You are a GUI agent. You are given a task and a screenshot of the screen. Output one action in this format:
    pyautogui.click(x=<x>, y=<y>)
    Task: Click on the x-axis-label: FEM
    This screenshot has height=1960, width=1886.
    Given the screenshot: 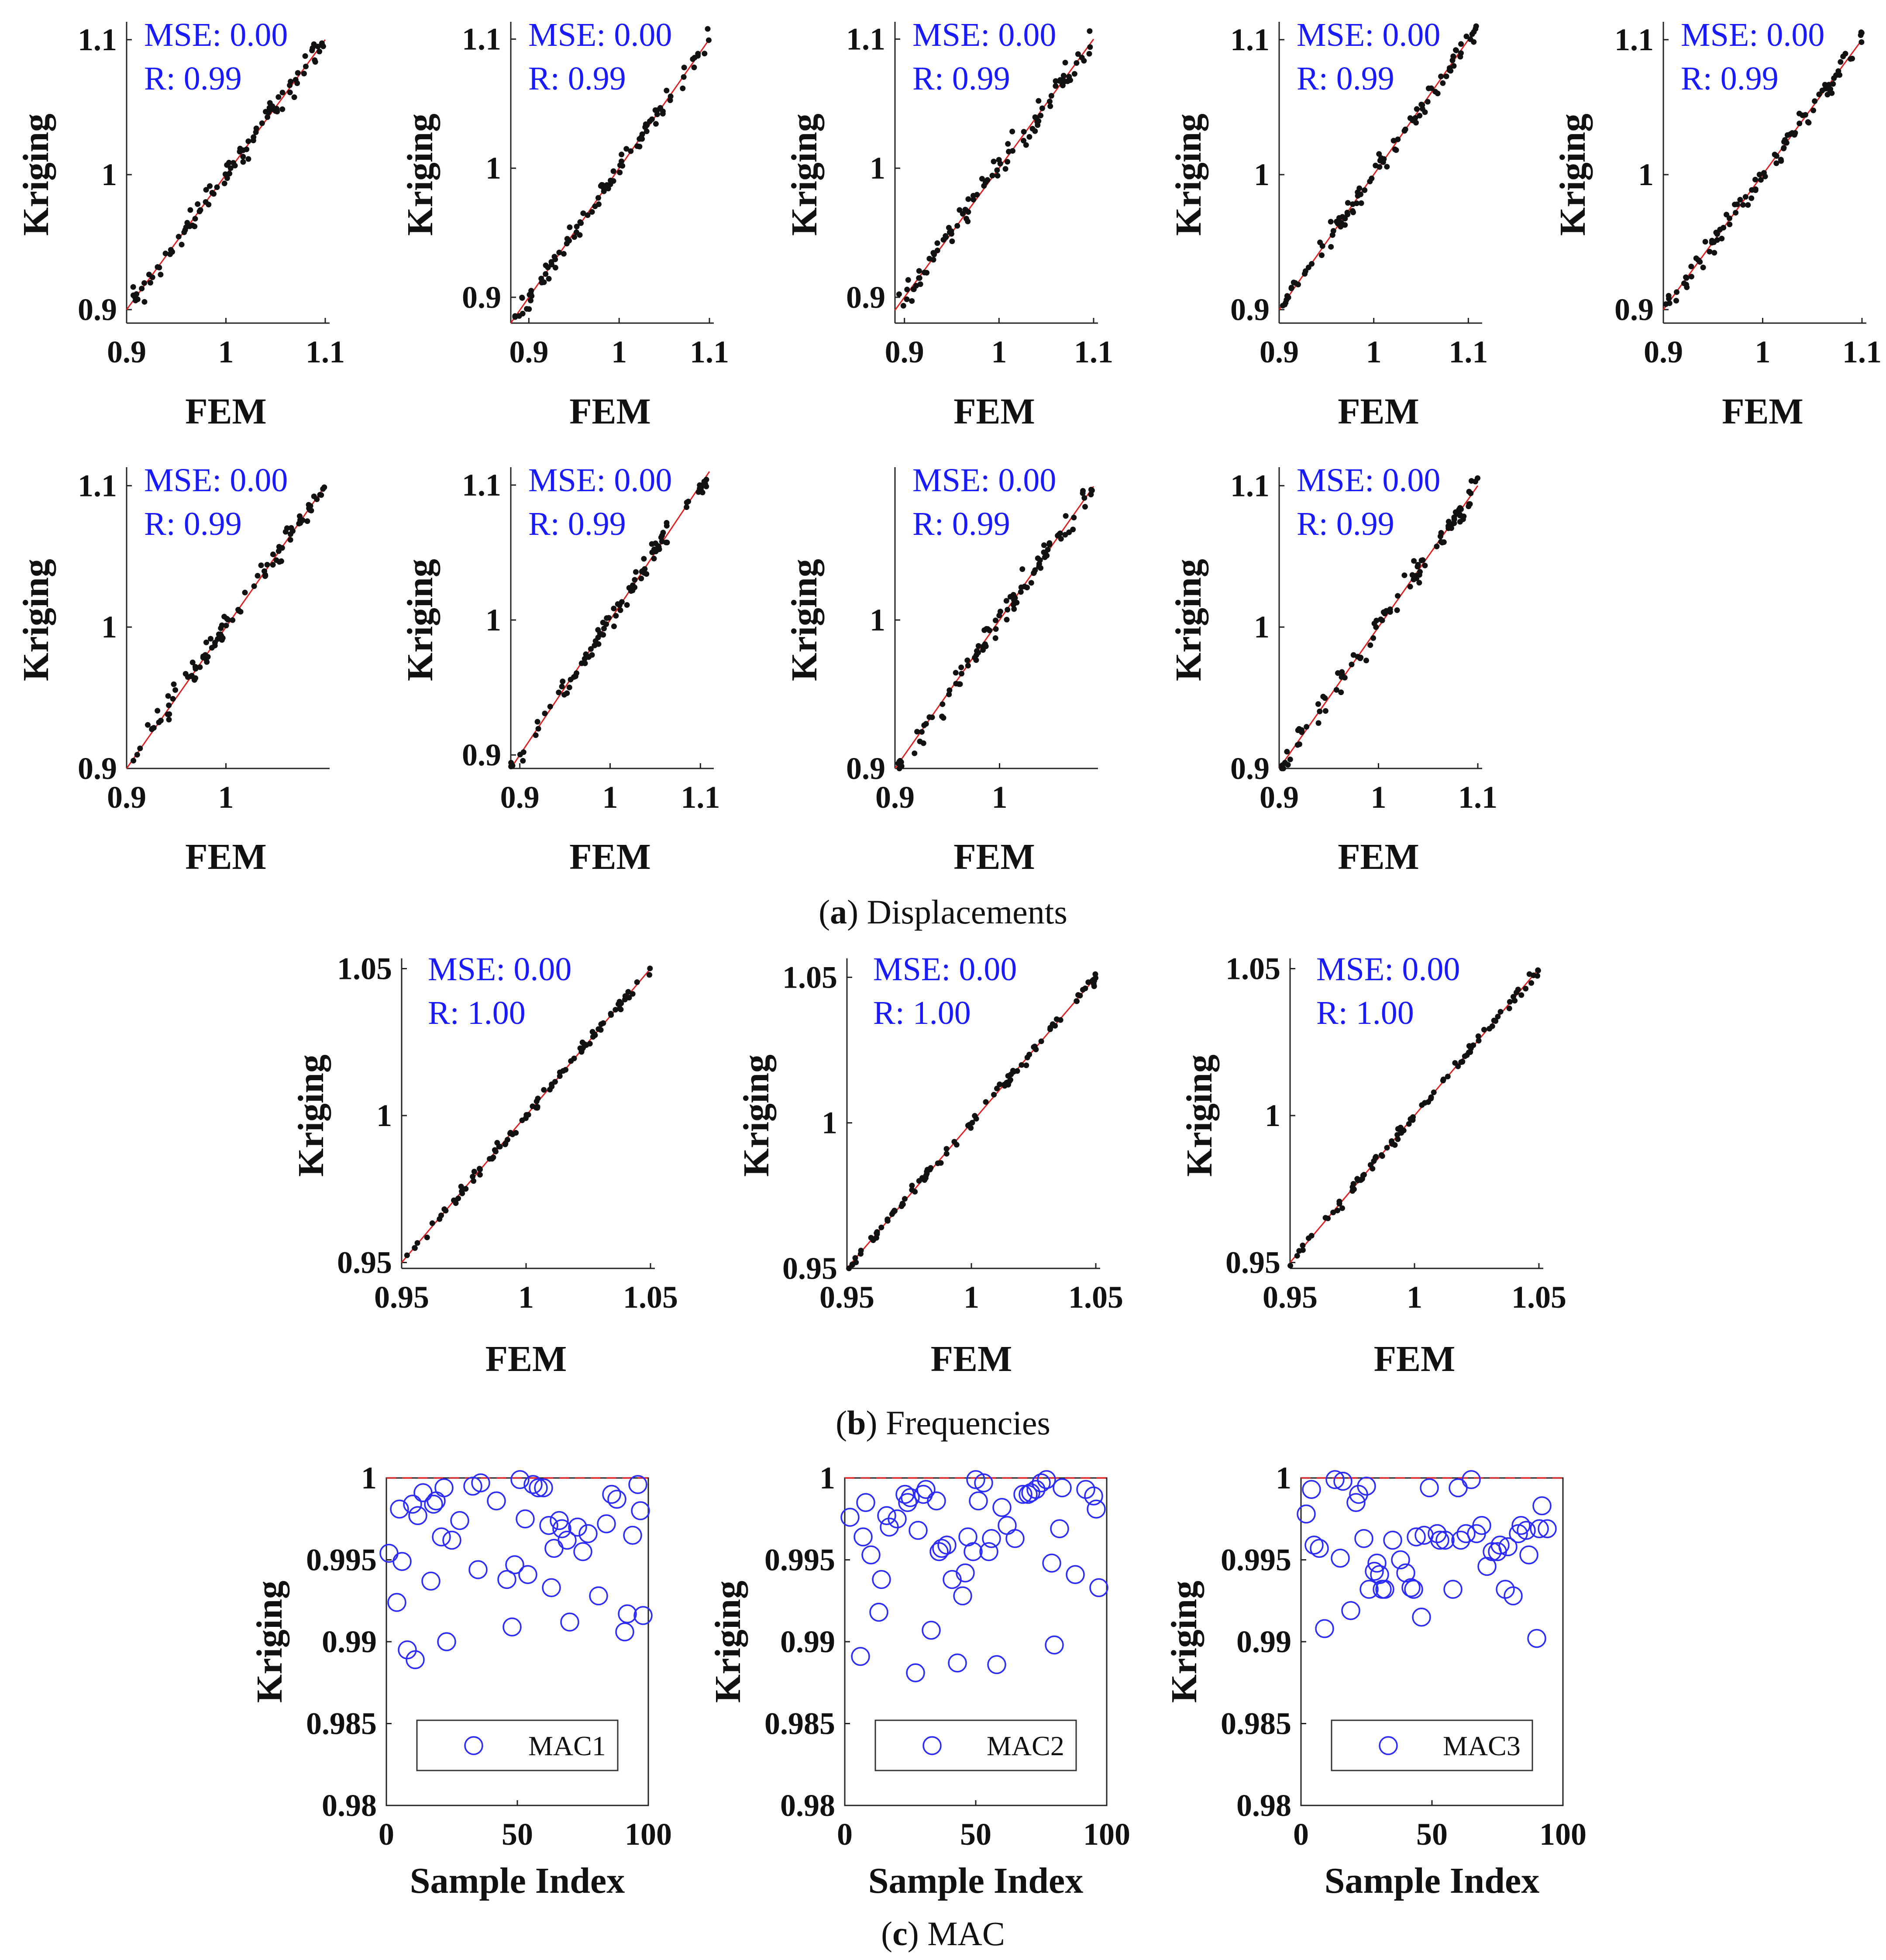 What is the action you would take?
    pyautogui.click(x=1378, y=411)
    